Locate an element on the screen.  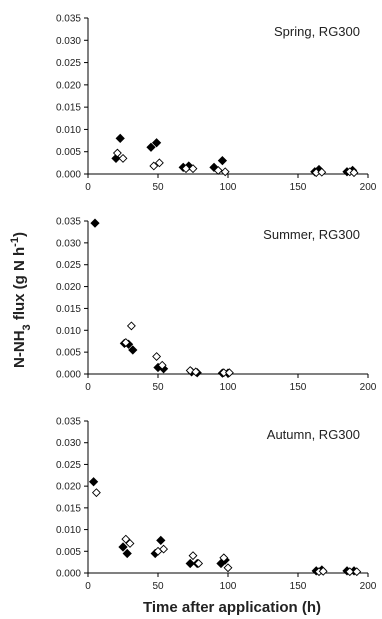
panel-label: Spring, RG300 is located at coordinates (317, 31).